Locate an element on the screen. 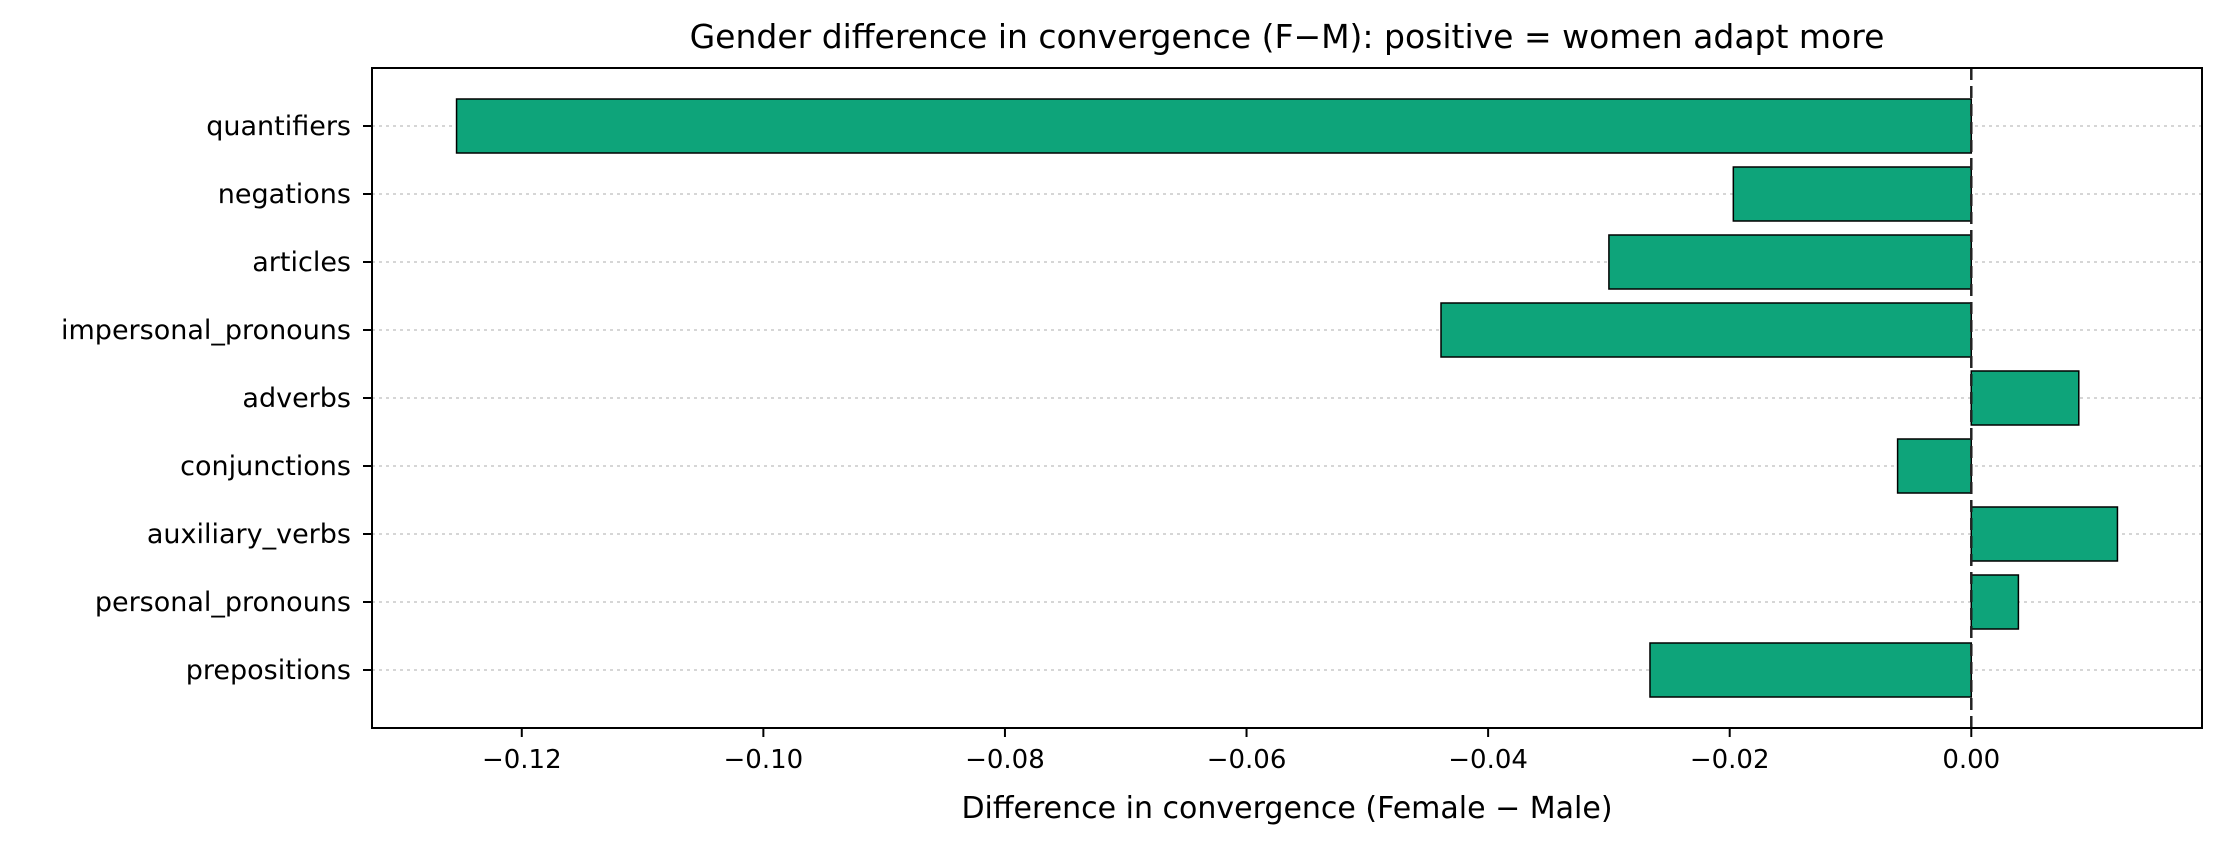  y-tick-label: impersonal_pronouns is located at coordinates (206, 330).